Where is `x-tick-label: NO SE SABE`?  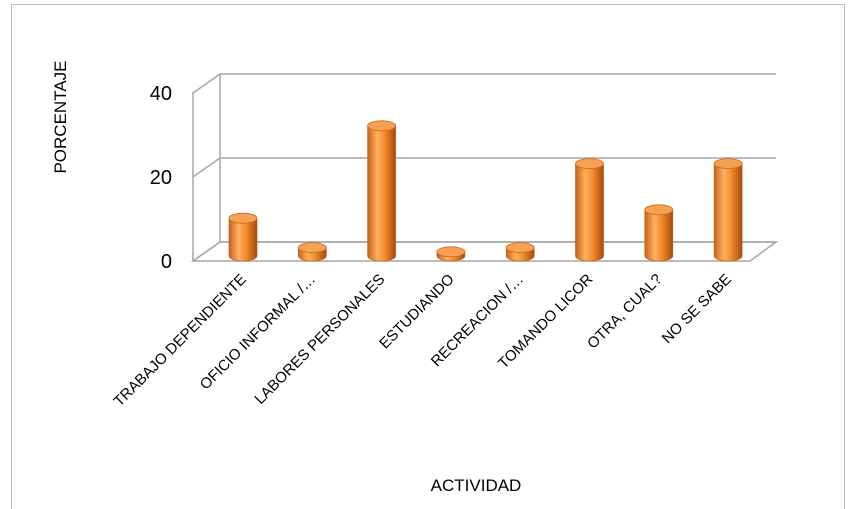
x-tick-label: NO SE SABE is located at coordinates (697, 309).